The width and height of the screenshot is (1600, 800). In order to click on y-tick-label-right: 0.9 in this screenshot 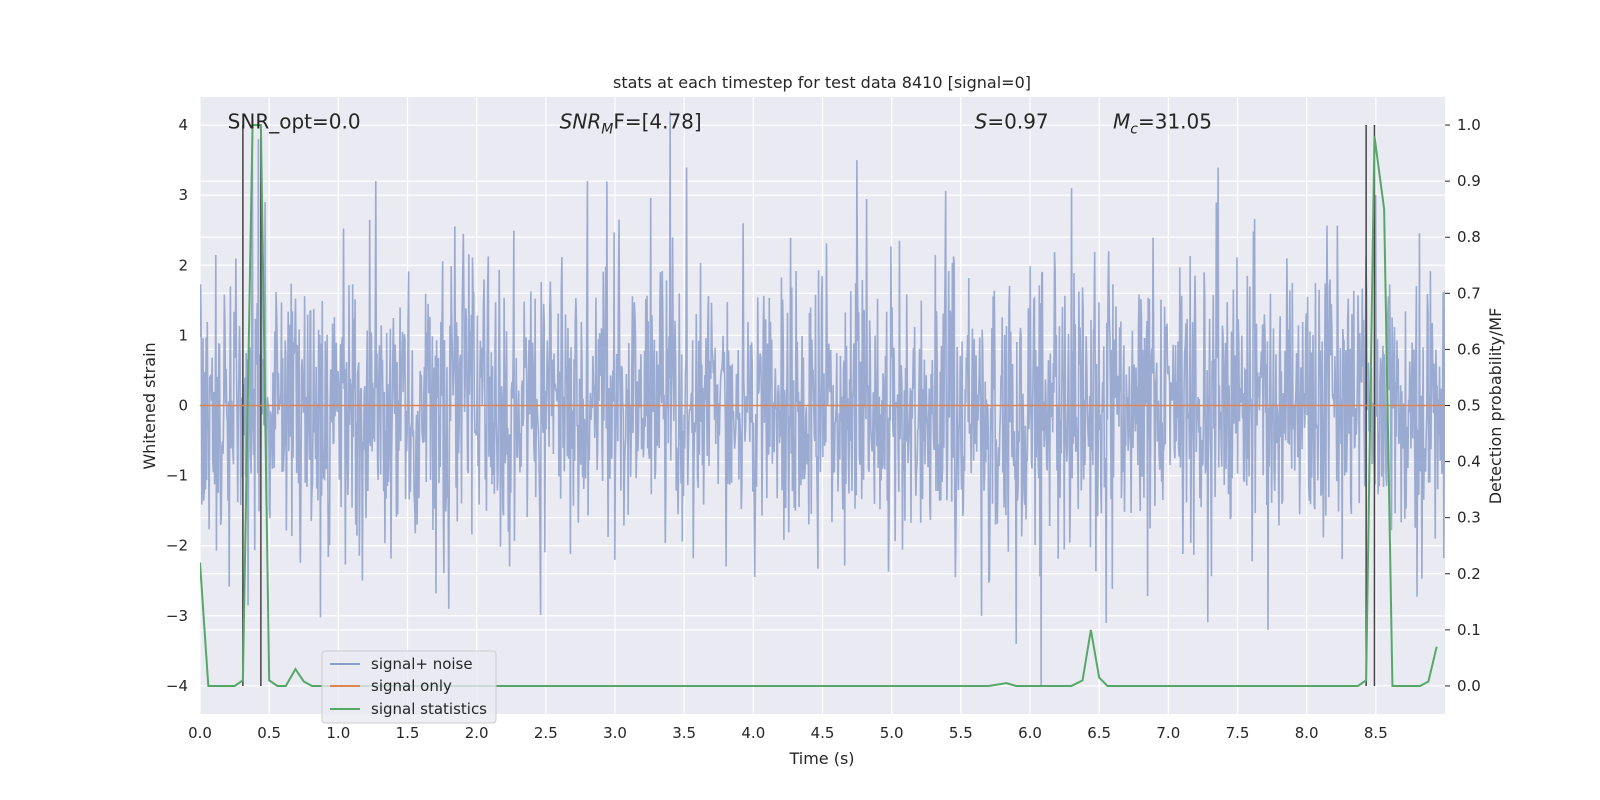, I will do `click(1469, 181)`.